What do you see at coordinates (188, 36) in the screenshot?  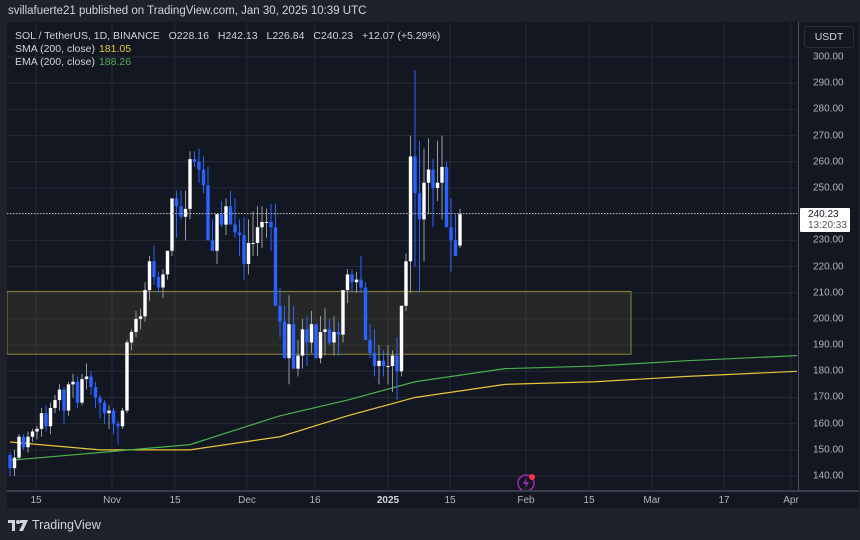 I see `open-value: O228.16` at bounding box center [188, 36].